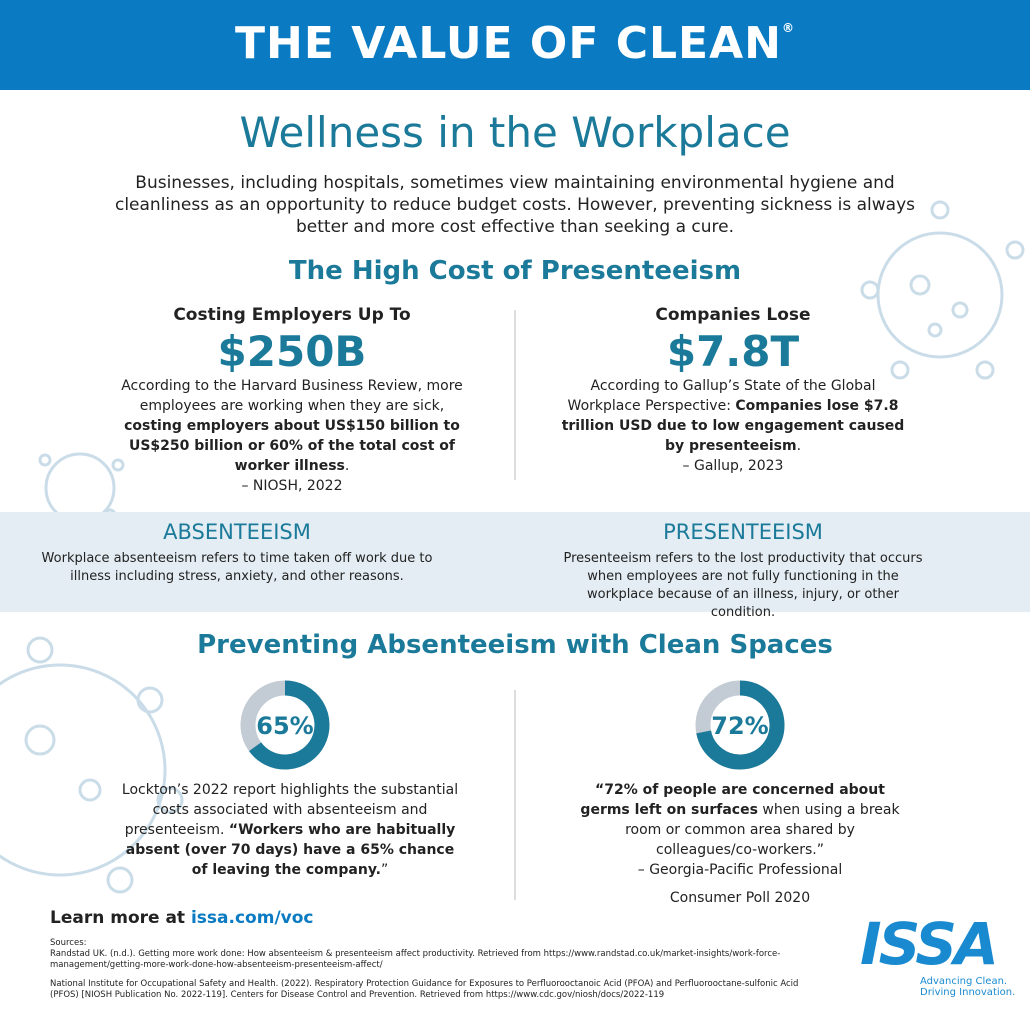 This screenshot has width=1030, height=1030. What do you see at coordinates (929, 944) in the screenshot?
I see `logo: ISSA` at bounding box center [929, 944].